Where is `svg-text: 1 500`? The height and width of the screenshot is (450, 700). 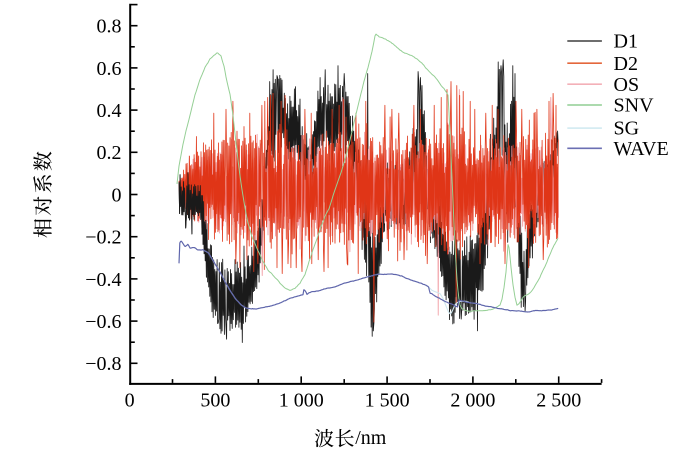 svg-text: 1 500 is located at coordinates (387, 401).